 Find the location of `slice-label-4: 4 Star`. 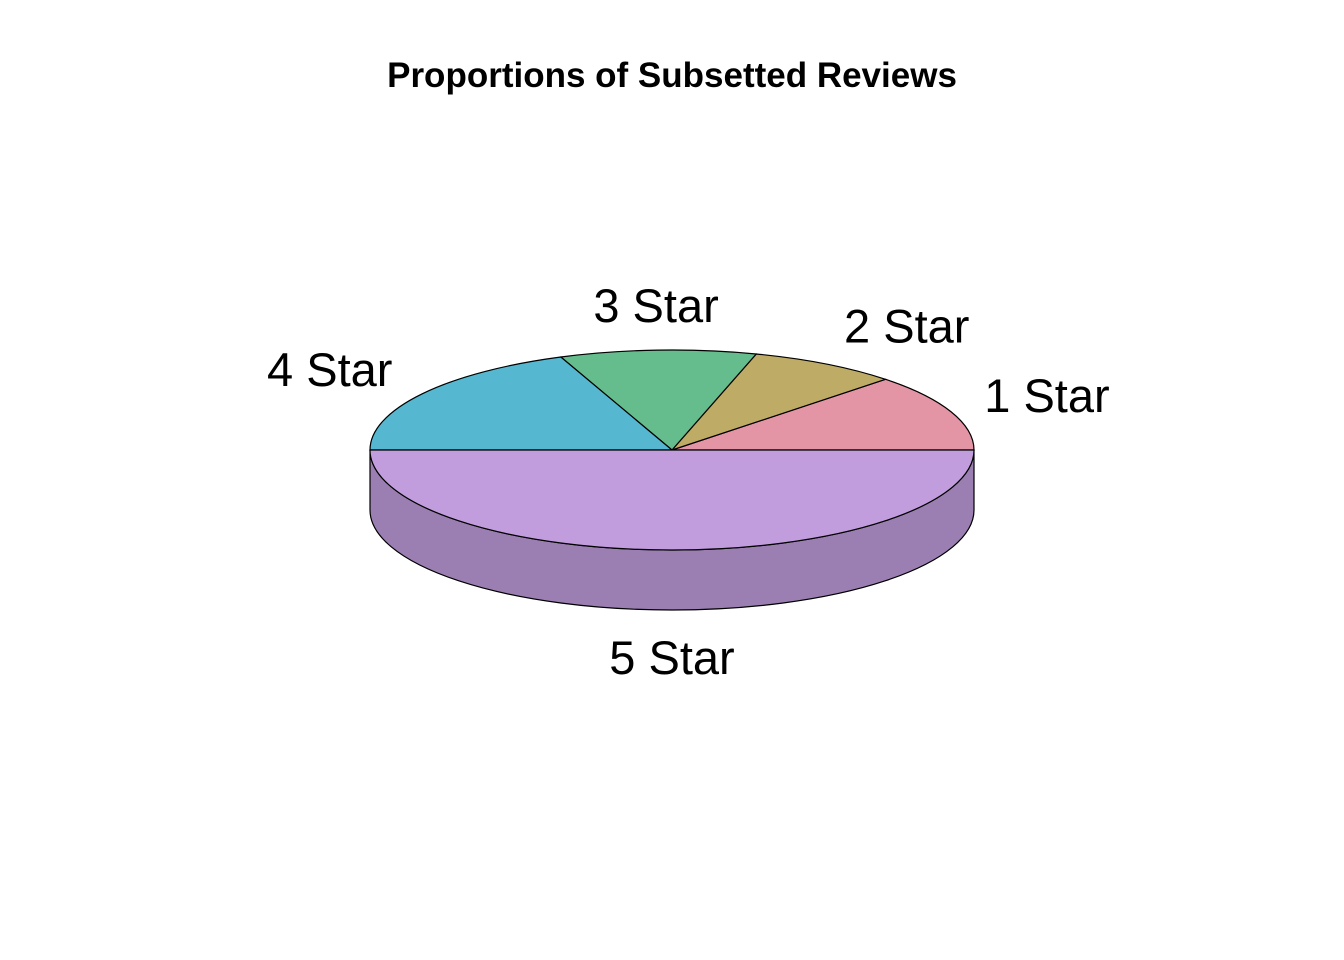

slice-label-4: 4 Star is located at coordinates (329, 369).